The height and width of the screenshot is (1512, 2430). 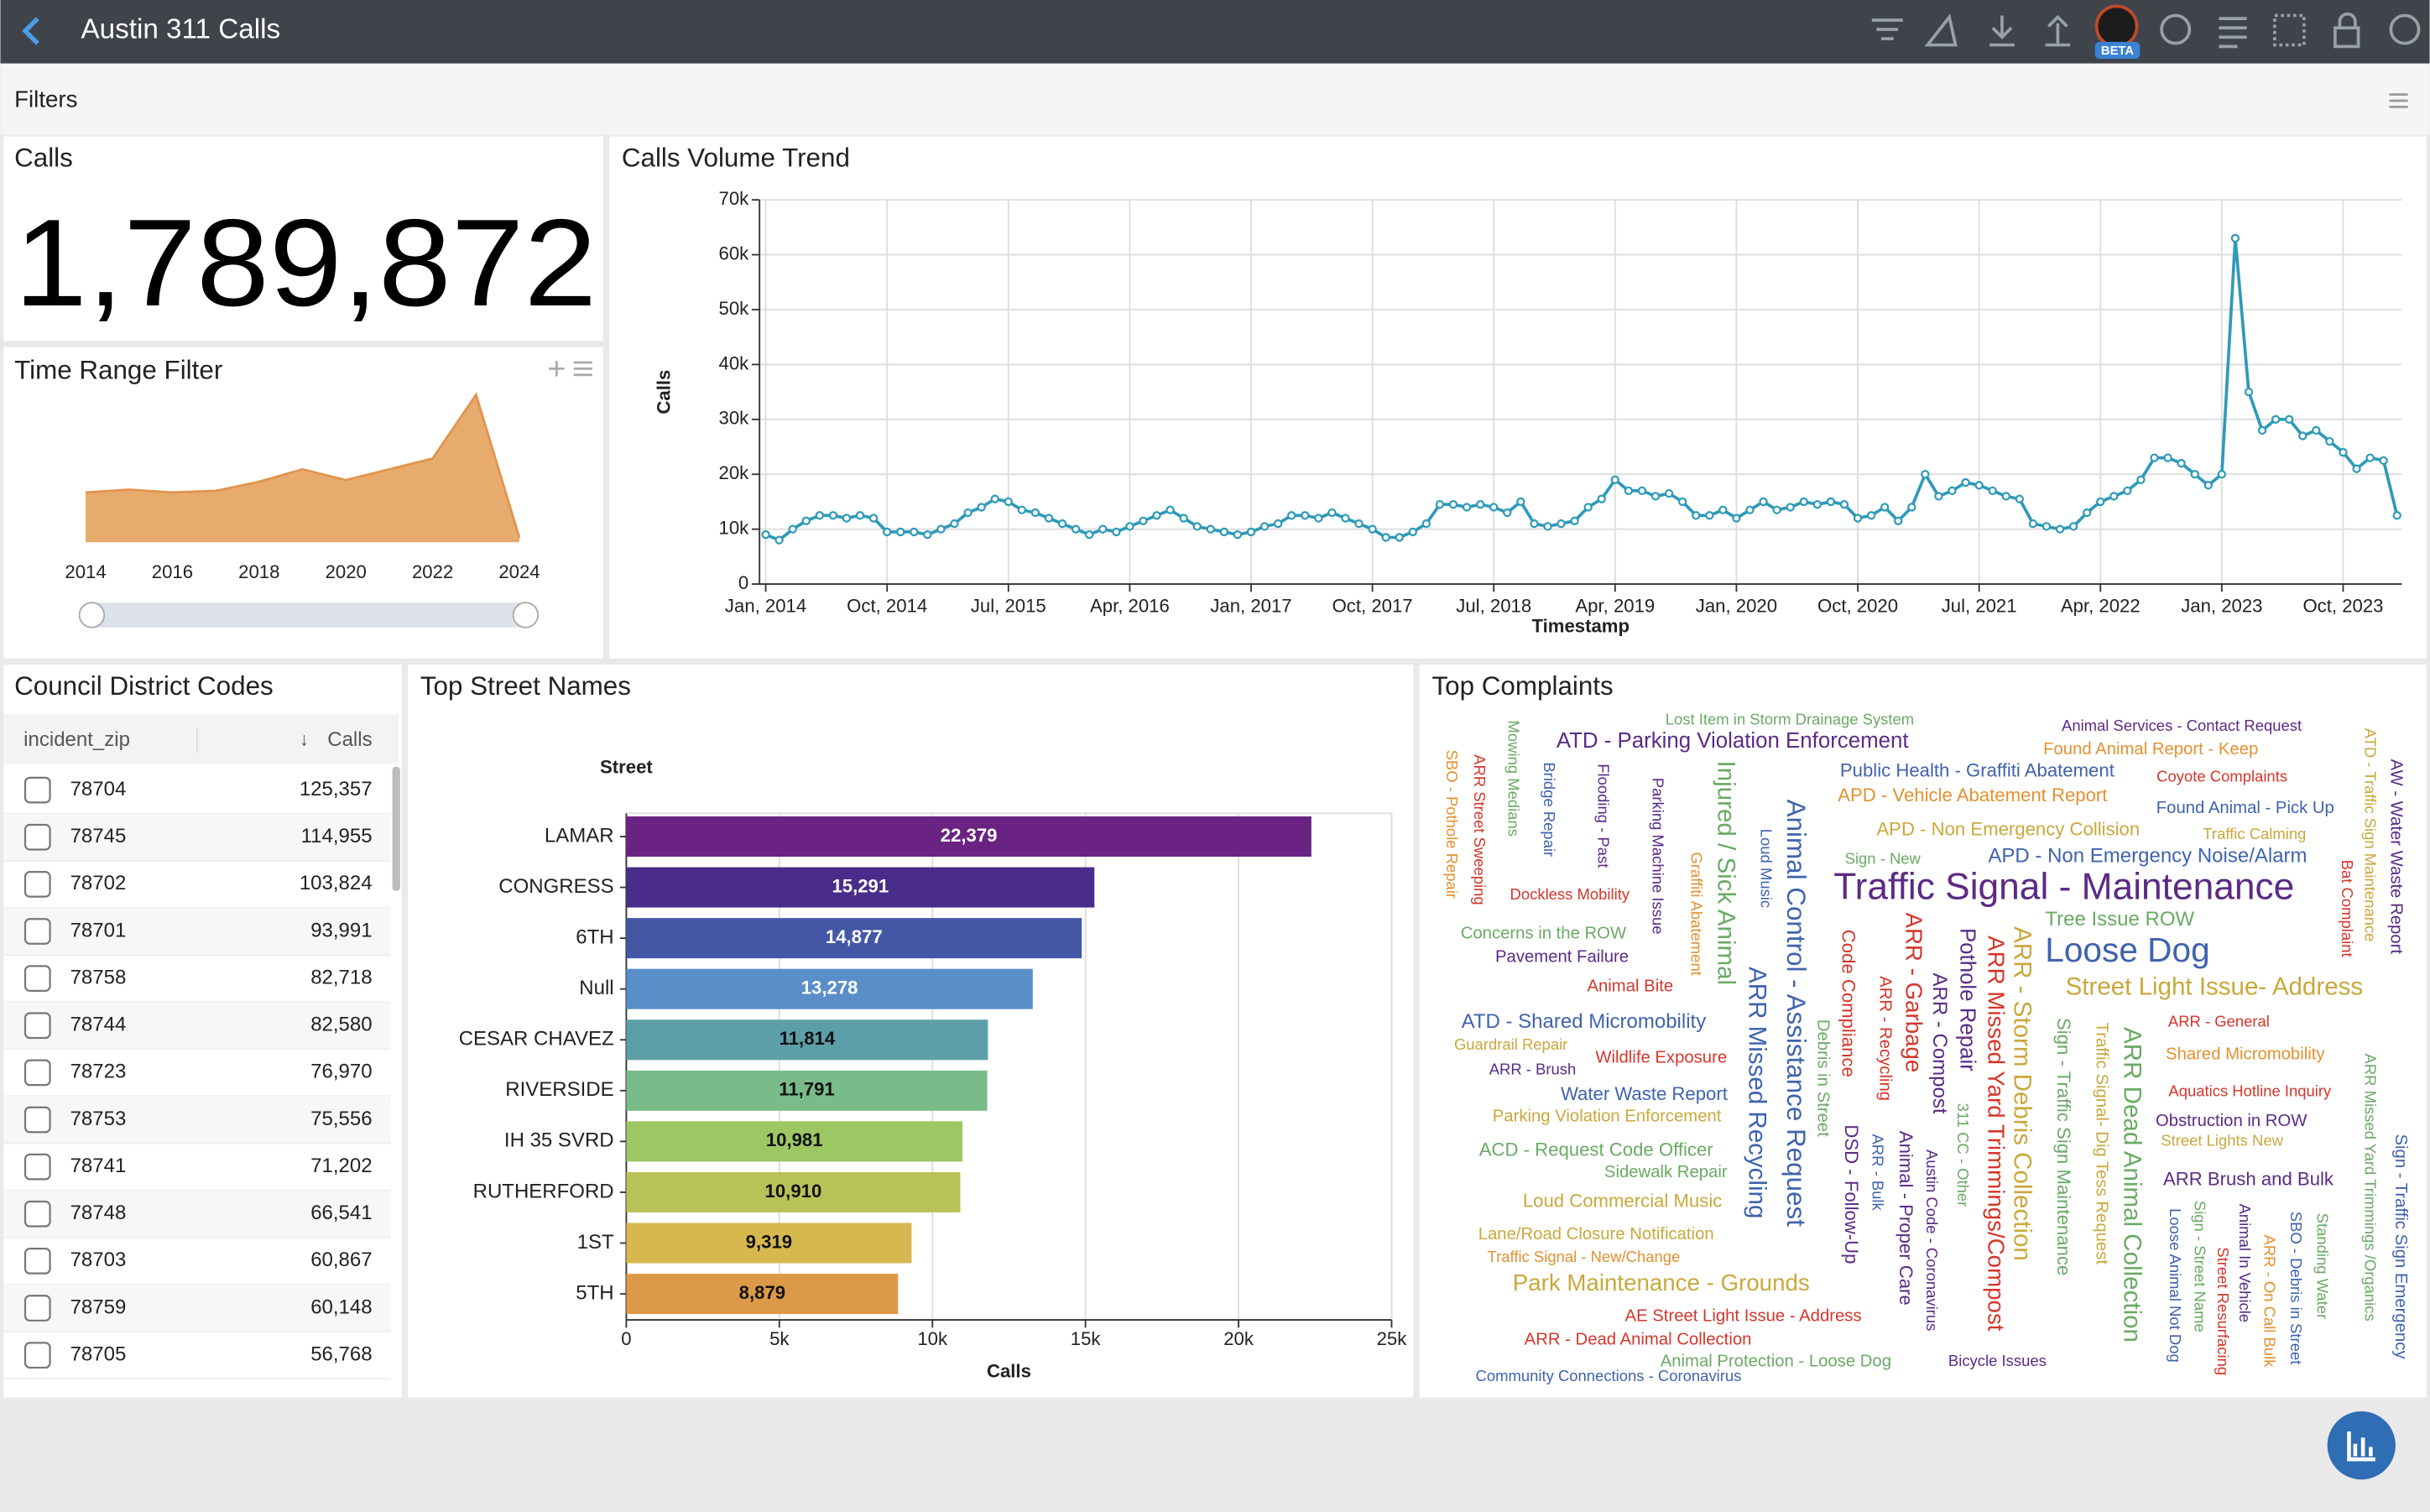 What do you see at coordinates (2219, 1021) in the screenshot?
I see `word: ARR - General` at bounding box center [2219, 1021].